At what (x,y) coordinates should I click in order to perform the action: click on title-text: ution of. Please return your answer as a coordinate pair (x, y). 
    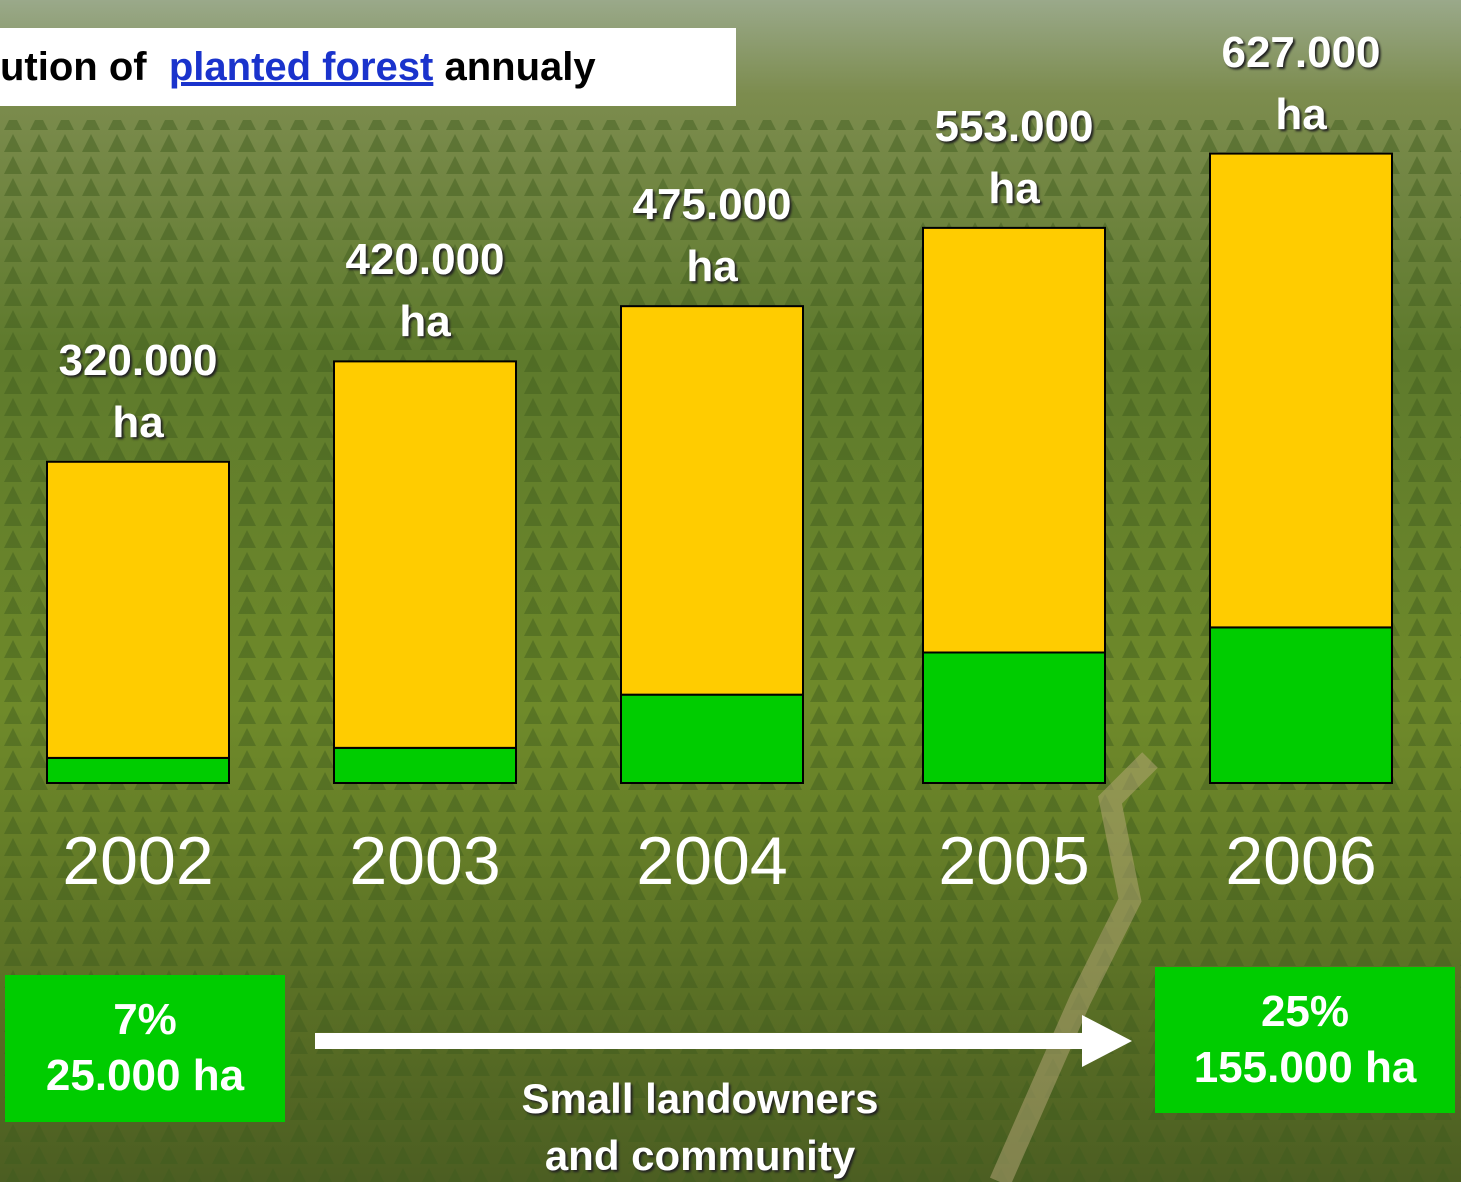
    Looking at the image, I should click on (73, 67).